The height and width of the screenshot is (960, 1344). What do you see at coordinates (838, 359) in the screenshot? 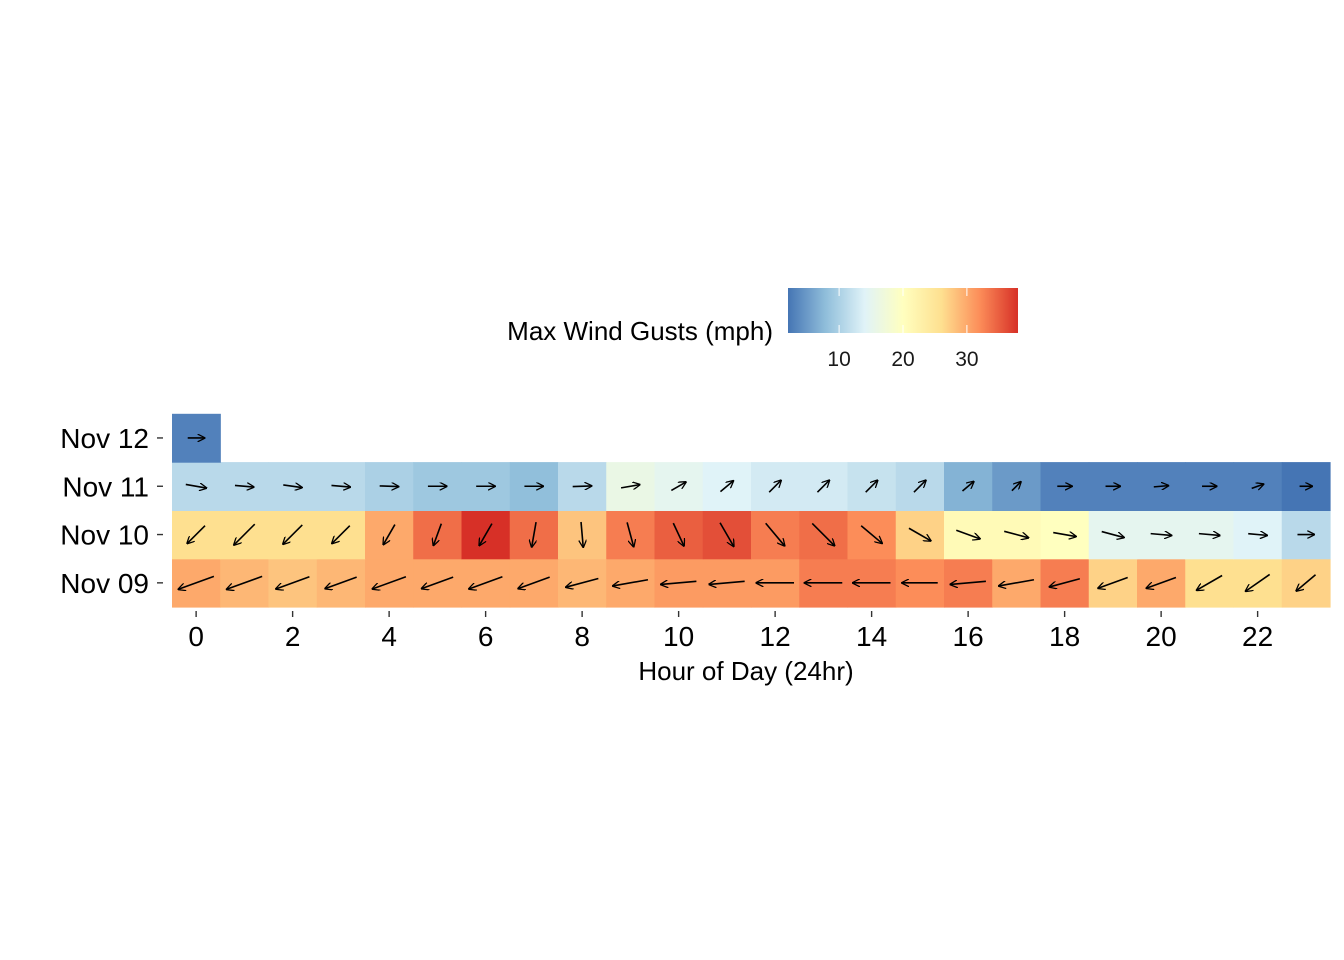
I see `legend-tick-label: 10` at bounding box center [838, 359].